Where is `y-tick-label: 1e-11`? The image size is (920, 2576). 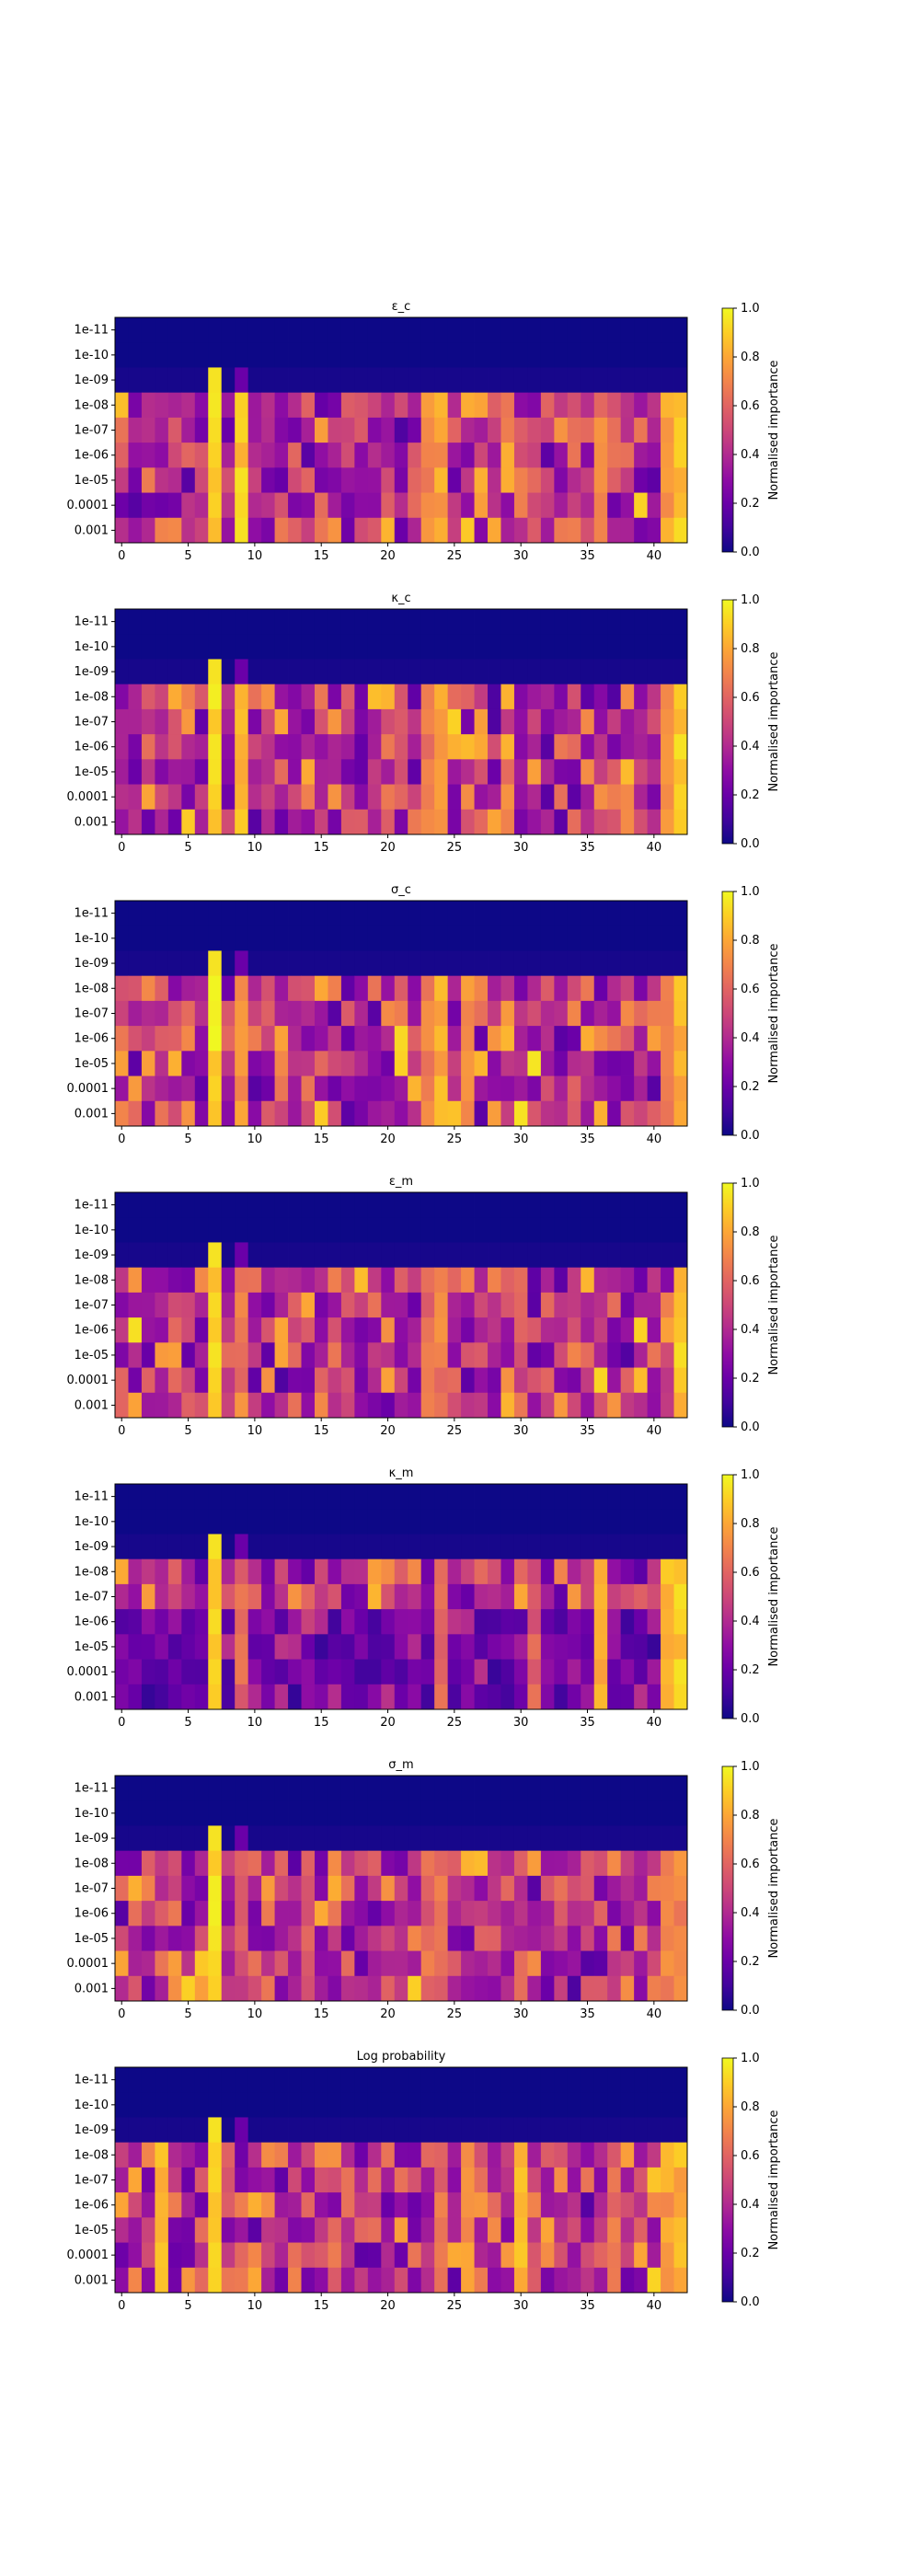
y-tick-label: 1e-11 is located at coordinates (91, 622).